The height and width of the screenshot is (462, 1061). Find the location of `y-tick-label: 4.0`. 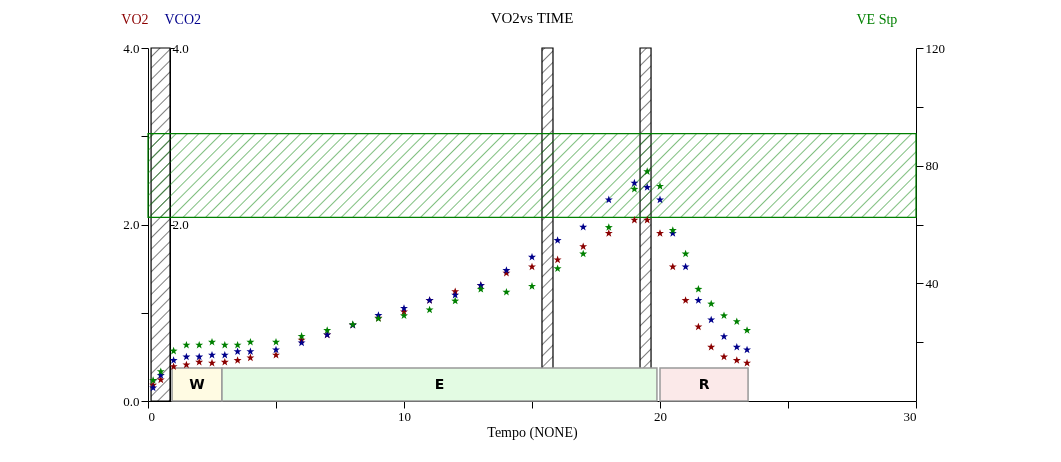

y-tick-label: 4.0 is located at coordinates (131, 48).